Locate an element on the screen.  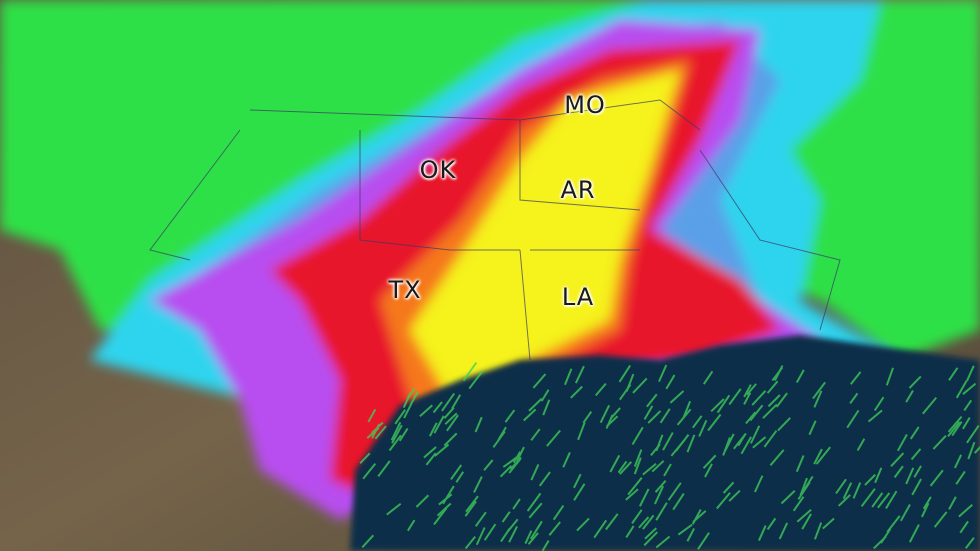
state-label-la: LA is located at coordinates (578, 297).